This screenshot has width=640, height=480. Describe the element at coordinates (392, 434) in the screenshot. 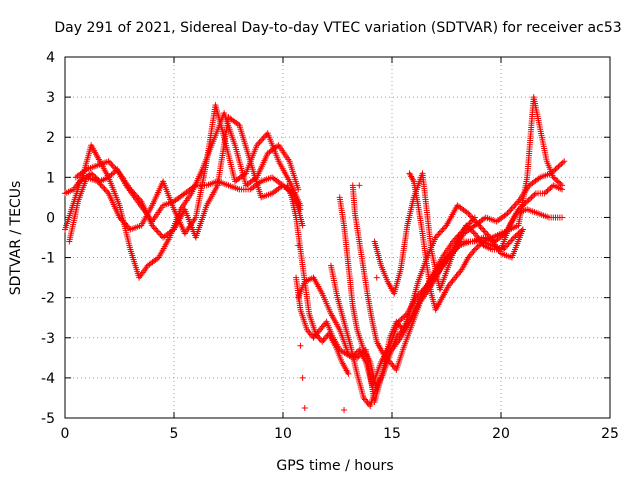

I see `x-tick-label: 15` at that location.